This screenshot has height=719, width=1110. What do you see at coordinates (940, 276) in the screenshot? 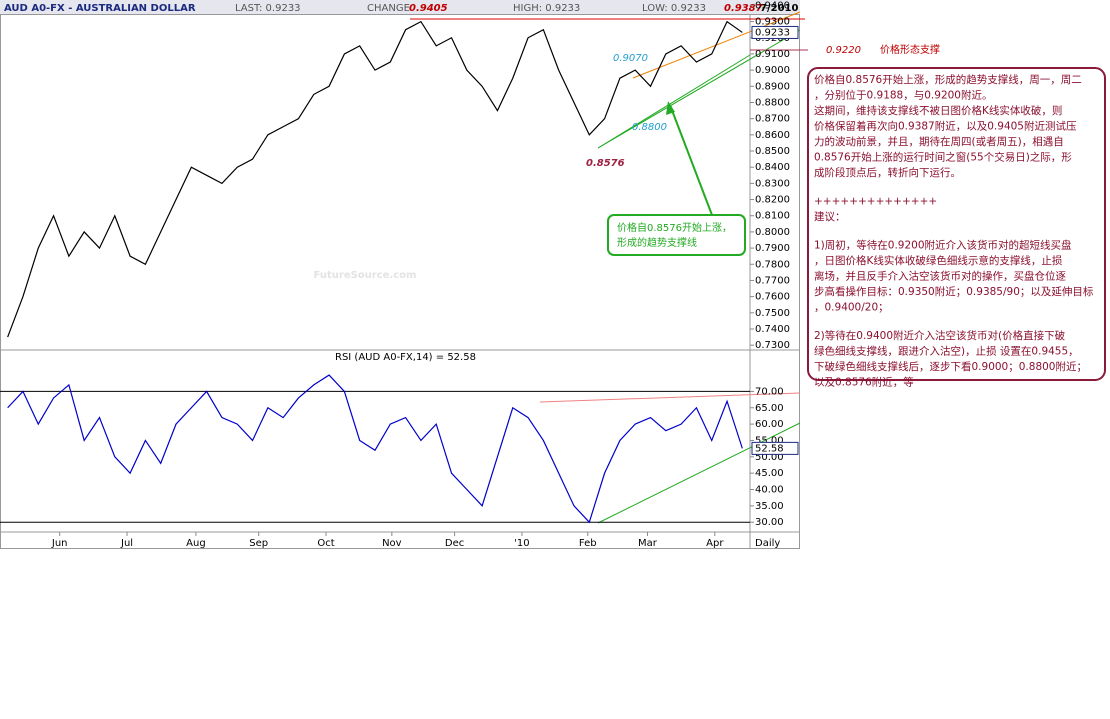
I see `note-line: 离场，并且反手介入沽空该货币对的操作，买盘仓位逐` at bounding box center [940, 276].